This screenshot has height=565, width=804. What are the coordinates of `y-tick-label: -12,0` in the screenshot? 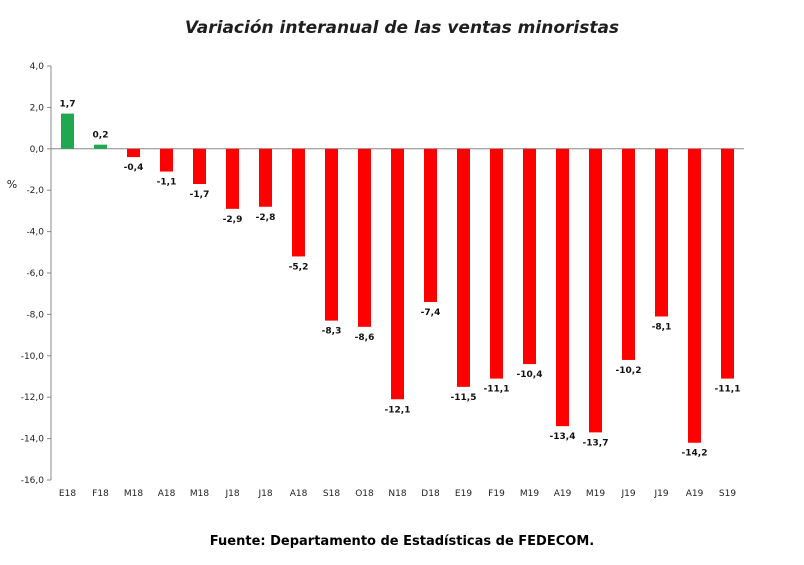 It's located at (33, 398).